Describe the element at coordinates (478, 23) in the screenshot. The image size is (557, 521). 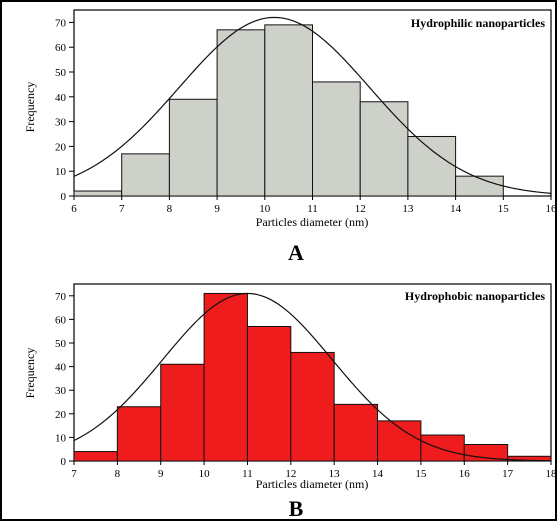
I see `legend-a: Hydrophilic nanoparticles` at that location.